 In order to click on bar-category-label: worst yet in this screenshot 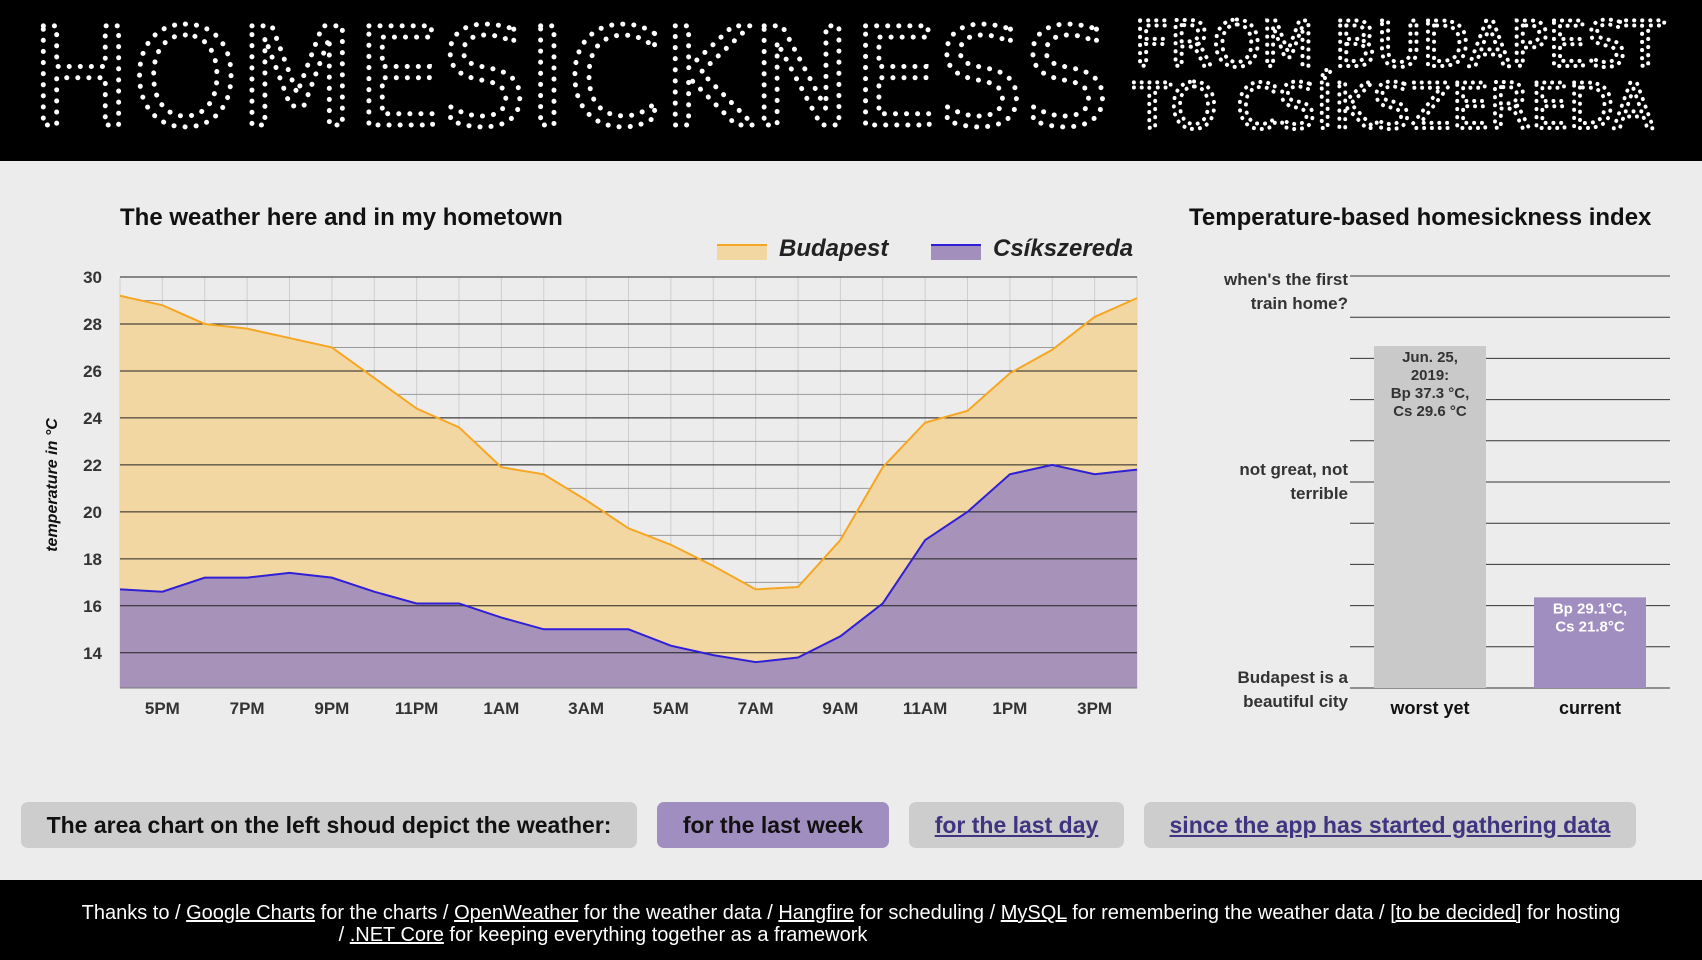, I will do `click(1429, 708)`.